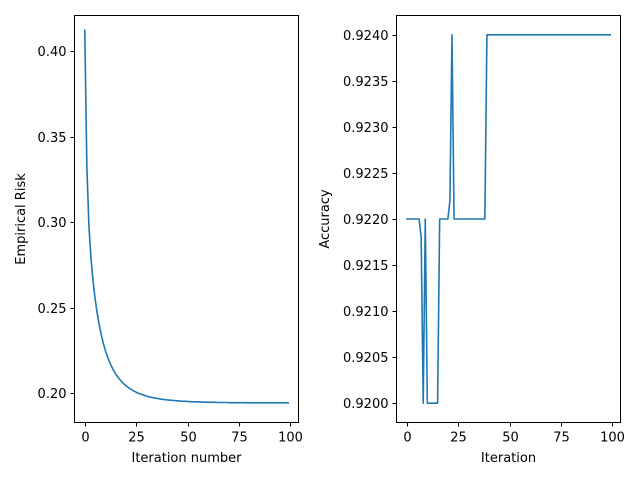  What do you see at coordinates (188, 438) in the screenshot?
I see `empirical-risk-x-tick-label: 50` at bounding box center [188, 438].